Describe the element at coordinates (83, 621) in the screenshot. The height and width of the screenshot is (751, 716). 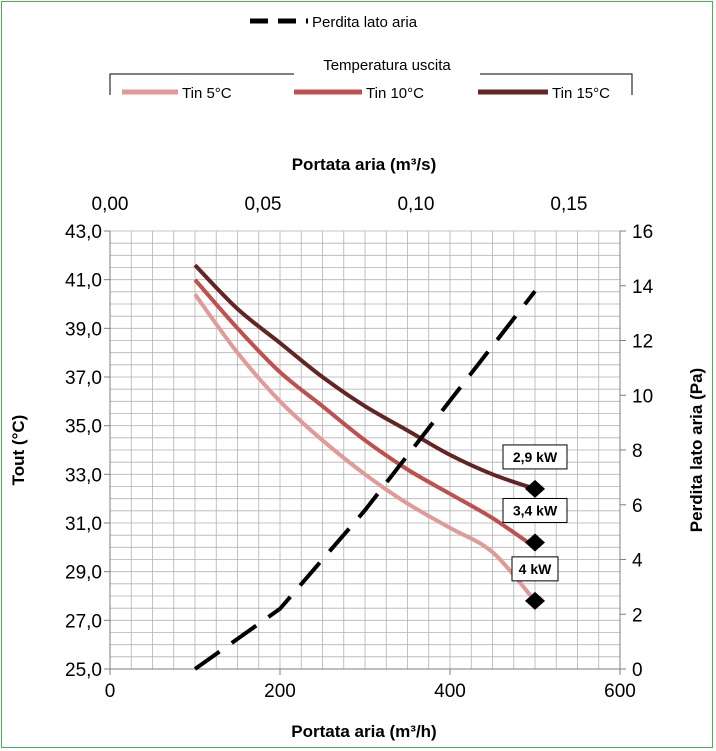
I see `y-tick-label: 27,0` at that location.